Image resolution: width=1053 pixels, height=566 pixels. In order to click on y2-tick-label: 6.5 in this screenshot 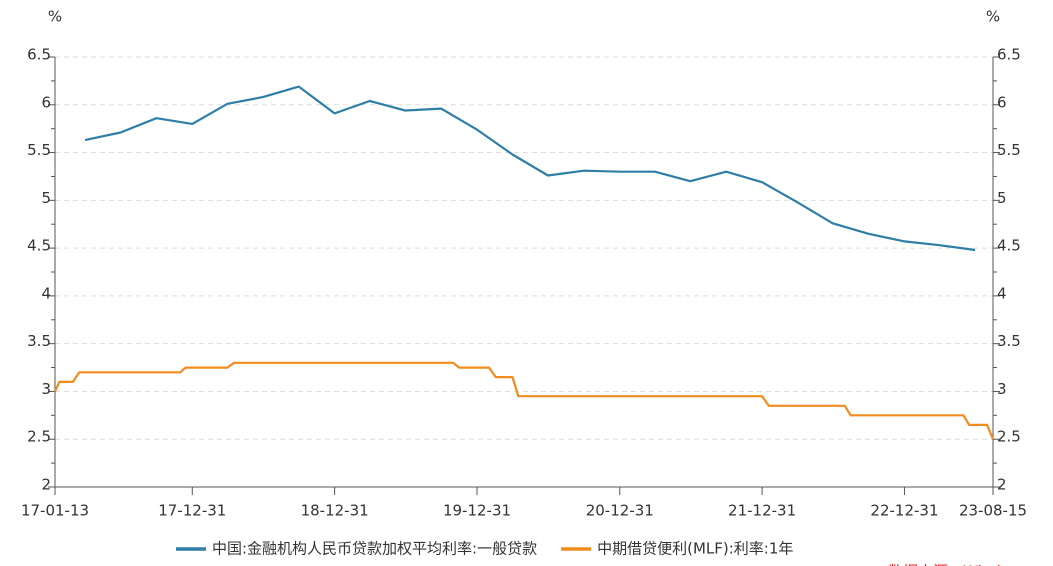, I will do `click(1009, 55)`.